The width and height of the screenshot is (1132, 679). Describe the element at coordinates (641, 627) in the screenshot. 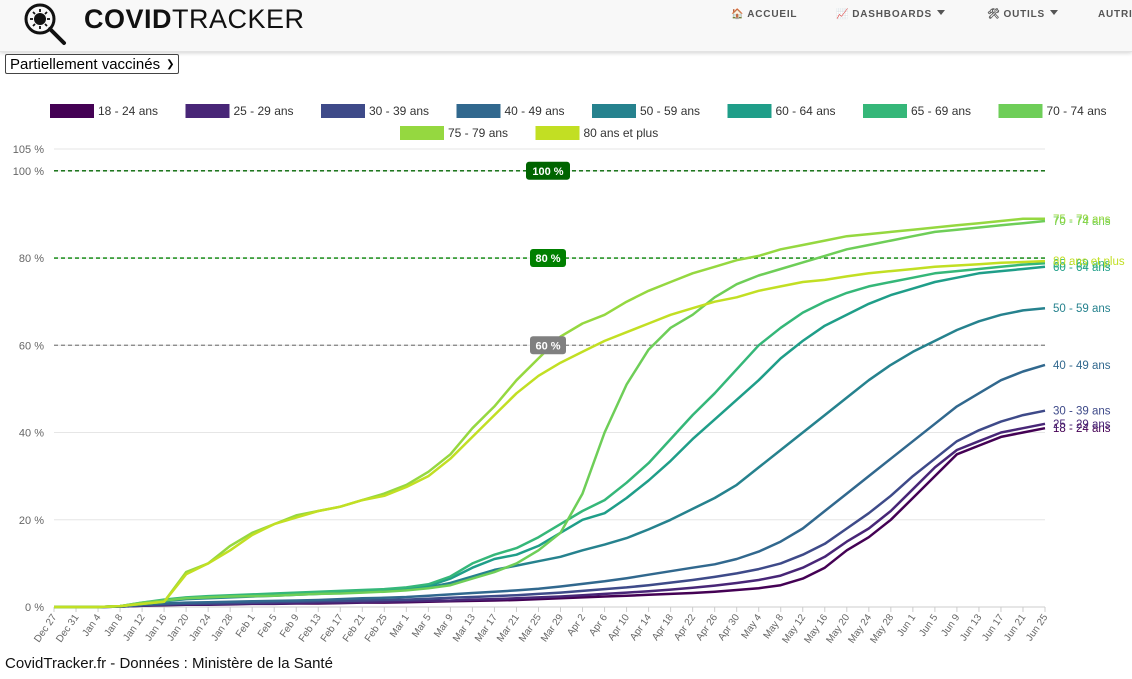

I see `x-tick-label: Apr 14` at that location.